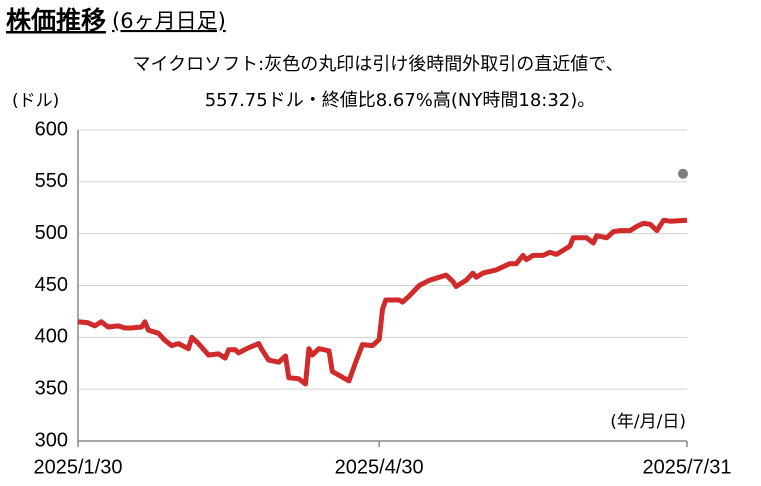 The image size is (761, 486). I want to click on chart-title: 株価推移 (6ヶ月日足), so click(116, 20).